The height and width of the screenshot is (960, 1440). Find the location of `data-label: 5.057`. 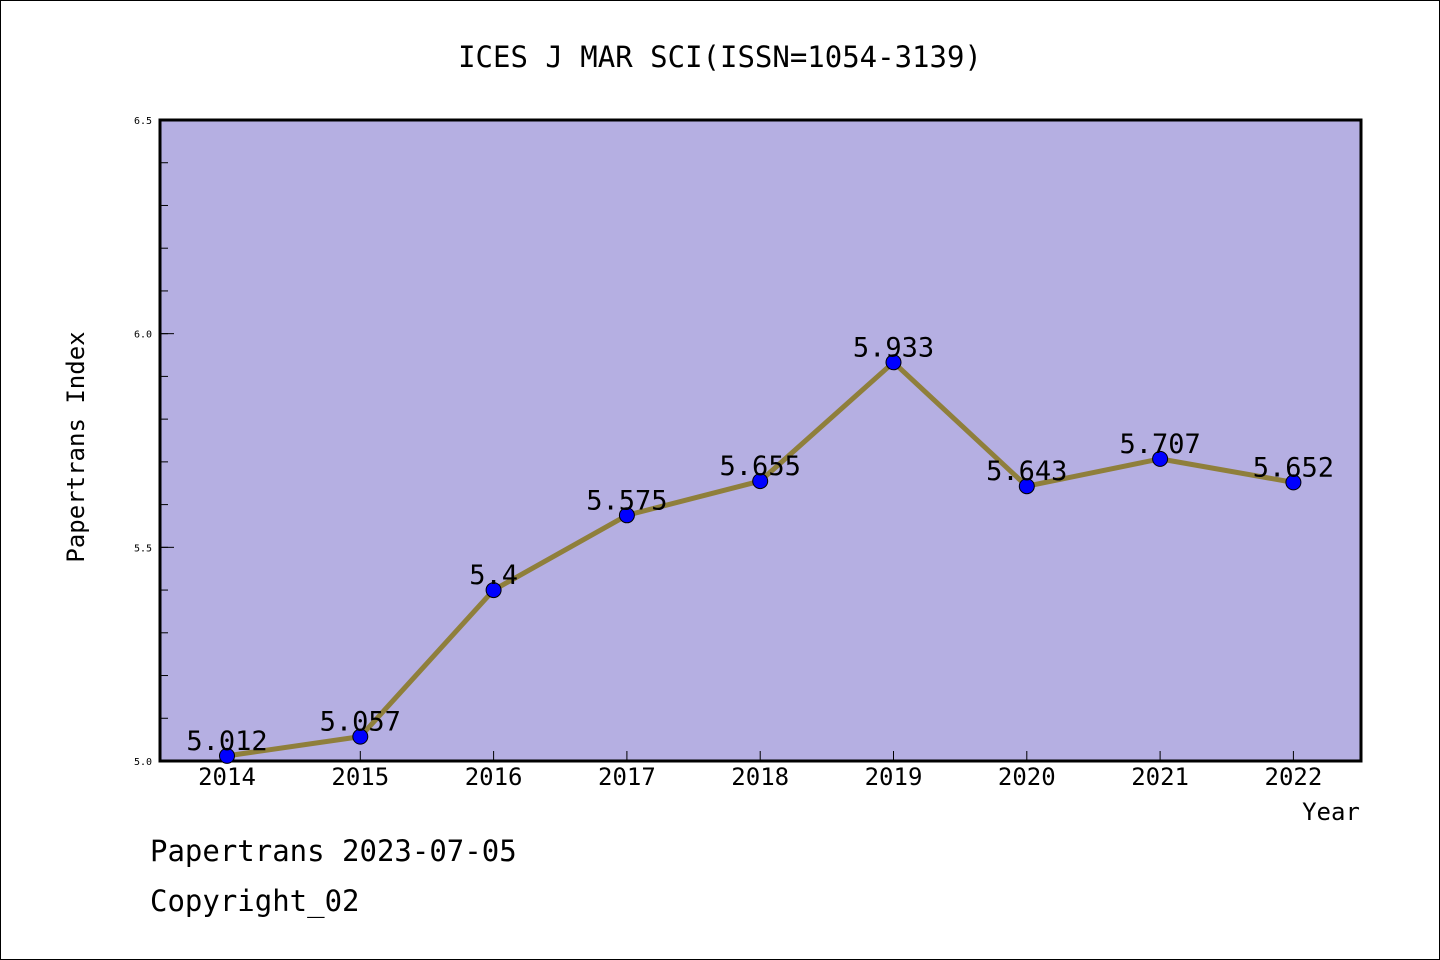

data-label: 5.057 is located at coordinates (360, 722).